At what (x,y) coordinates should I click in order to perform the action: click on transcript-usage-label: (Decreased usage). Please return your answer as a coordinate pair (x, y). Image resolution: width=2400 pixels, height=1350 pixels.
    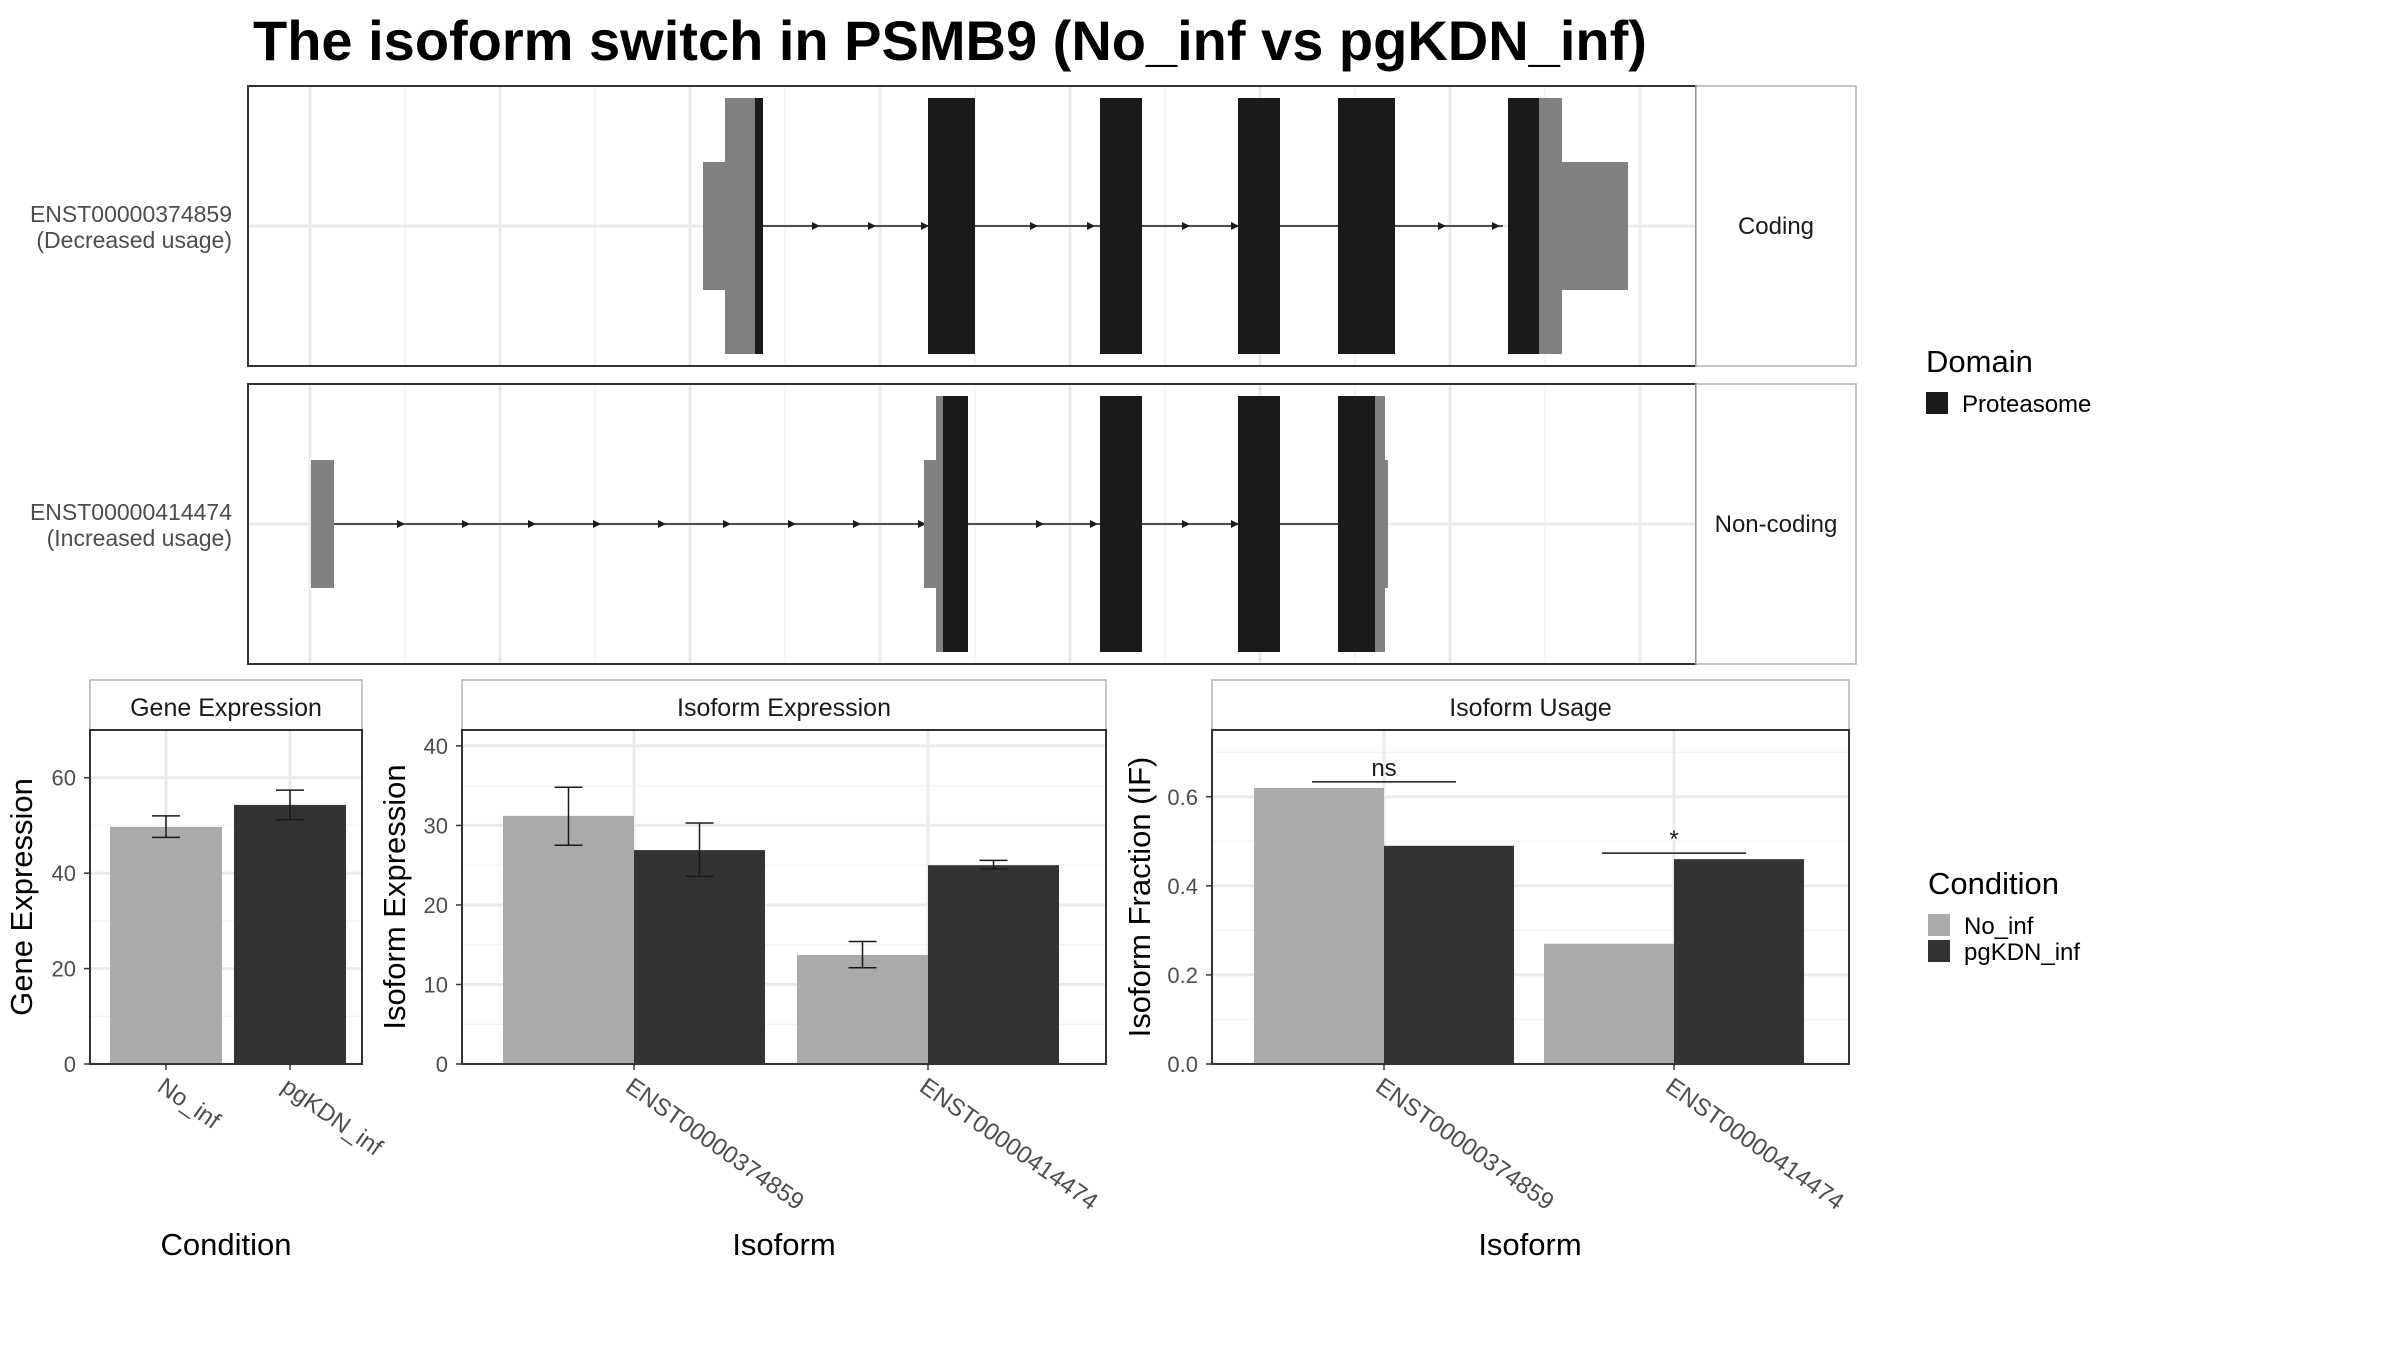
    Looking at the image, I should click on (134, 240).